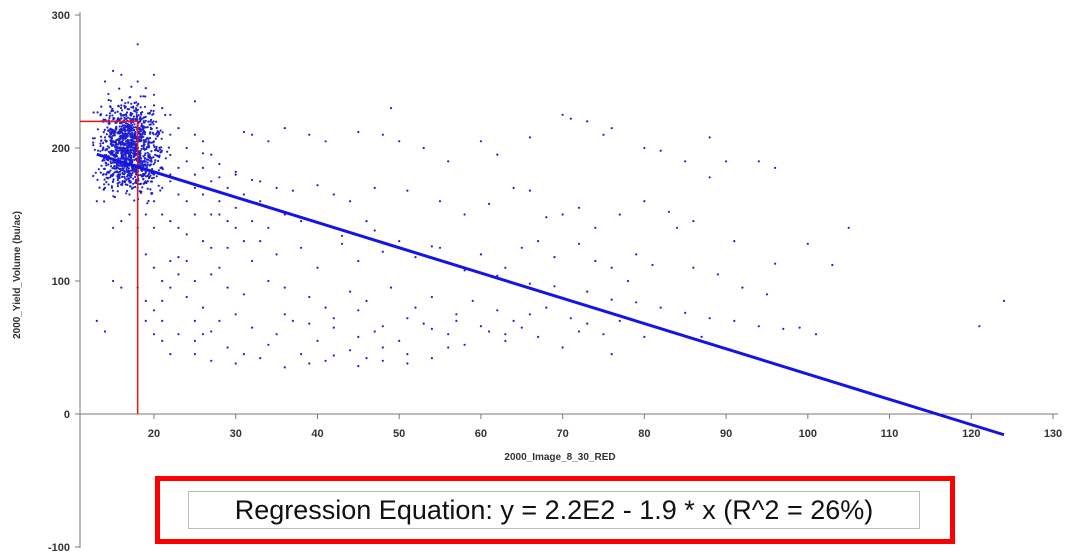 The image size is (1081, 556). What do you see at coordinates (1053, 434) in the screenshot?
I see `x-tick-label: 130` at bounding box center [1053, 434].